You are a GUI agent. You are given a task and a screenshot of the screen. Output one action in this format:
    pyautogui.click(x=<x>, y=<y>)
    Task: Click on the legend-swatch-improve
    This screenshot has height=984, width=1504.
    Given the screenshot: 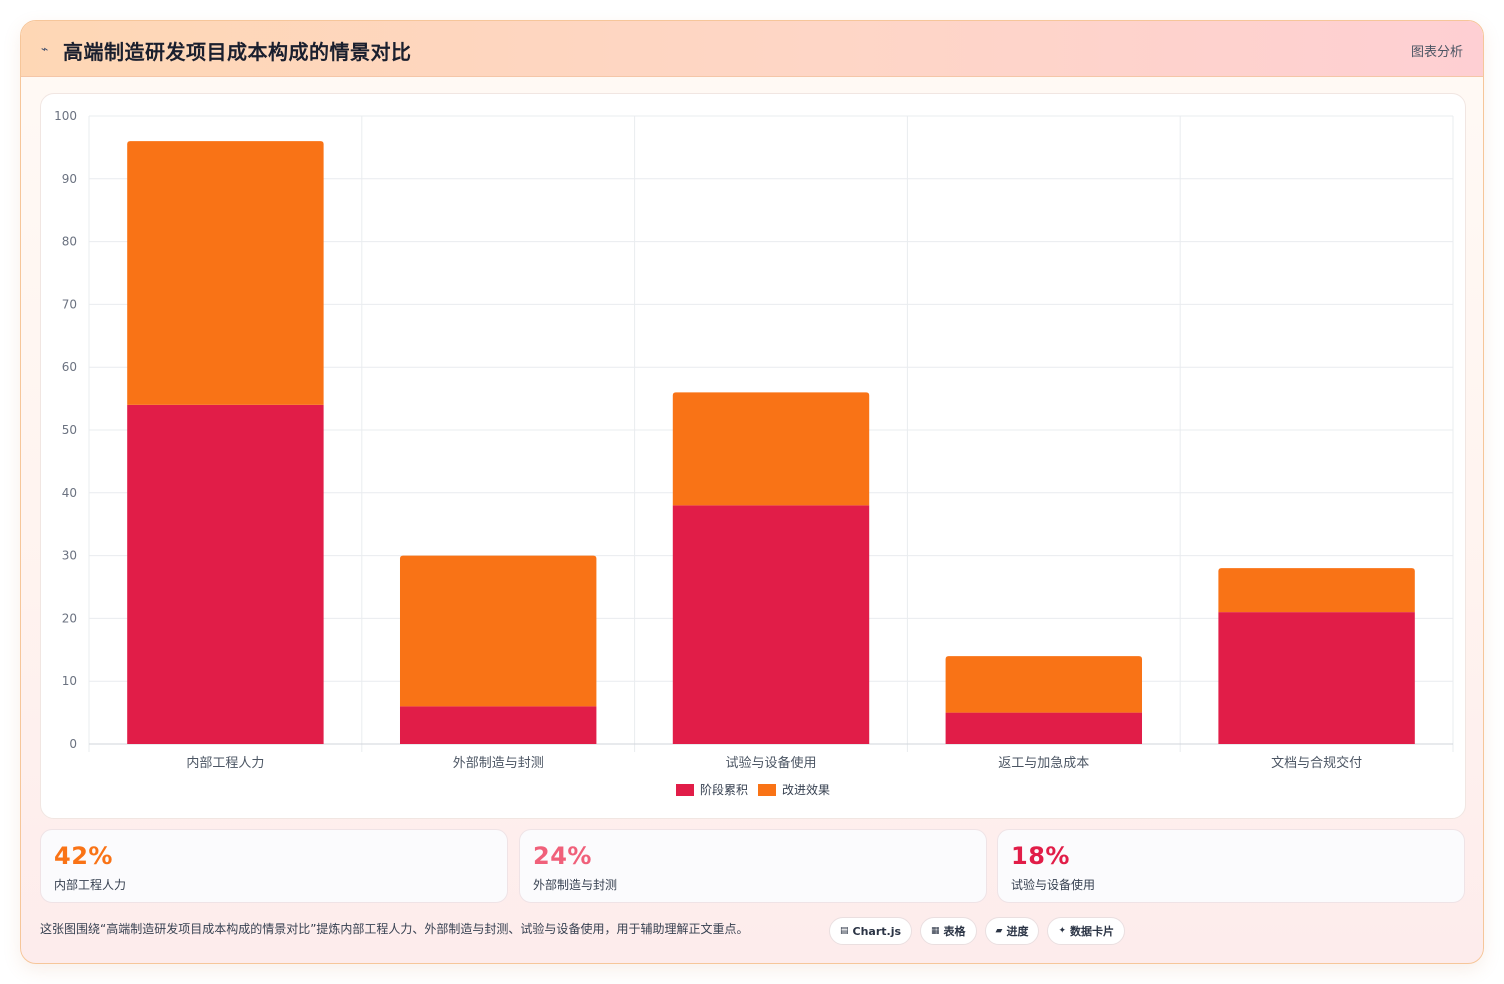 What is the action you would take?
    pyautogui.click(x=767, y=789)
    